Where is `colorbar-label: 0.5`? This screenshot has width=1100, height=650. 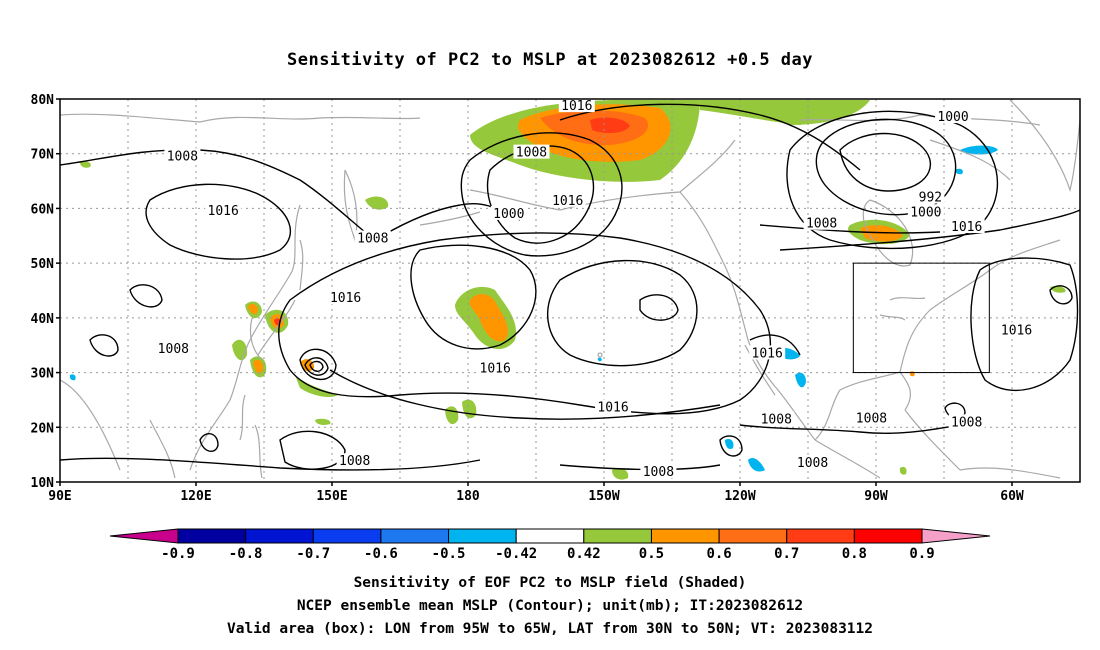
colorbar-label: 0.5 is located at coordinates (651, 554).